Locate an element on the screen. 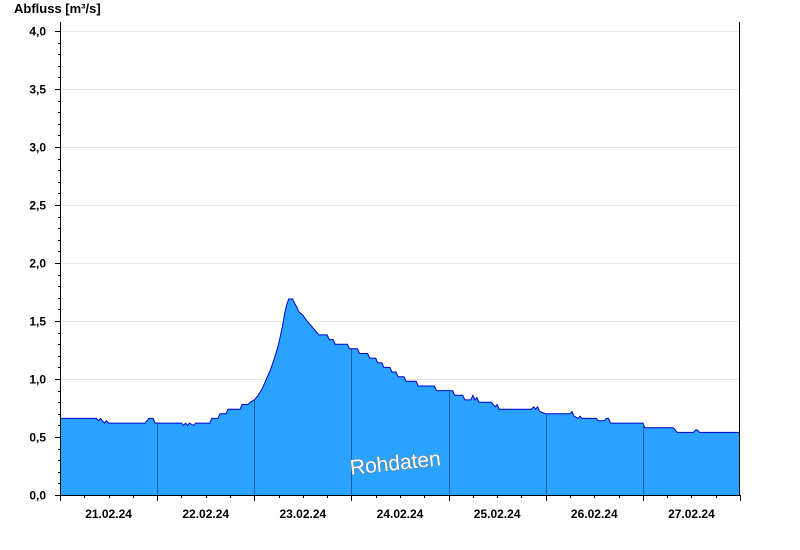  y-tick-label: 3,0 is located at coordinates (37, 148).